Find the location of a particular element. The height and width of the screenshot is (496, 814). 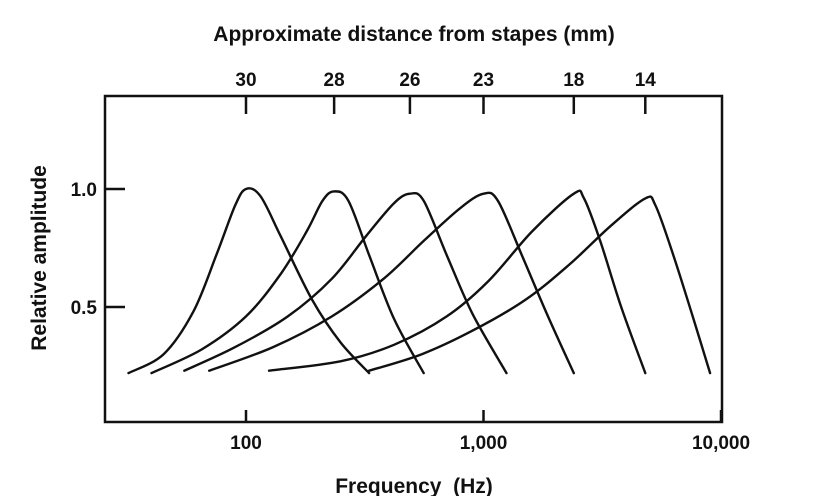

y-tick-label: 1.0 is located at coordinates (84, 190).